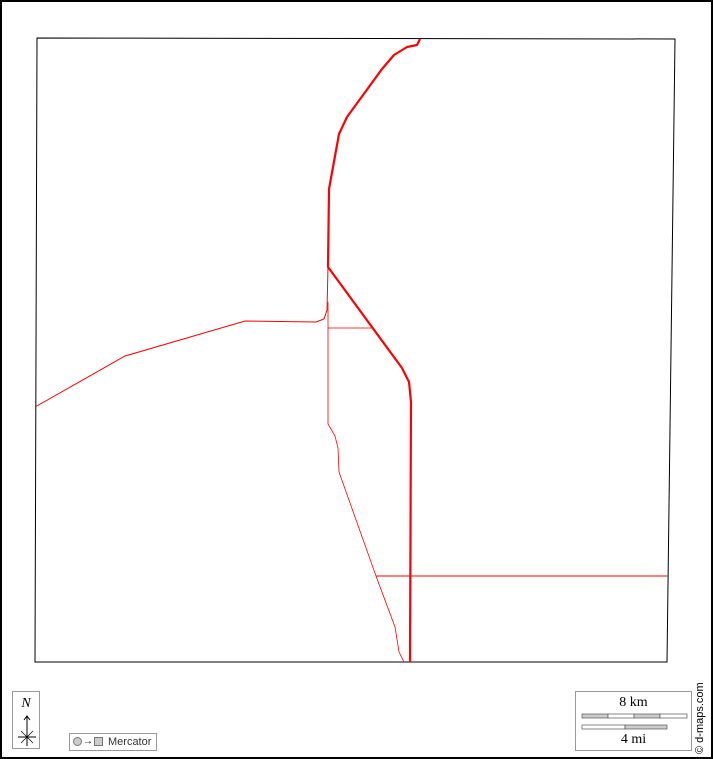  What do you see at coordinates (366, 482) in the screenshot?
I see `minor-road-south` at bounding box center [366, 482].